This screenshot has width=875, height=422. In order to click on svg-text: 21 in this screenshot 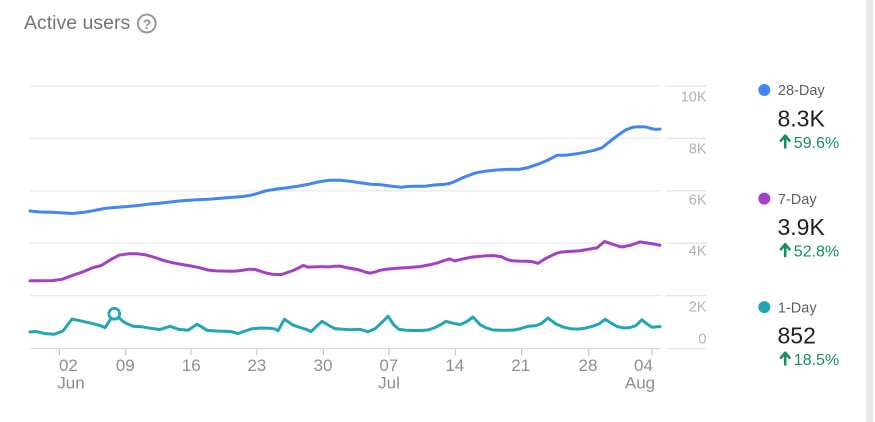, I will do `click(520, 365)`.